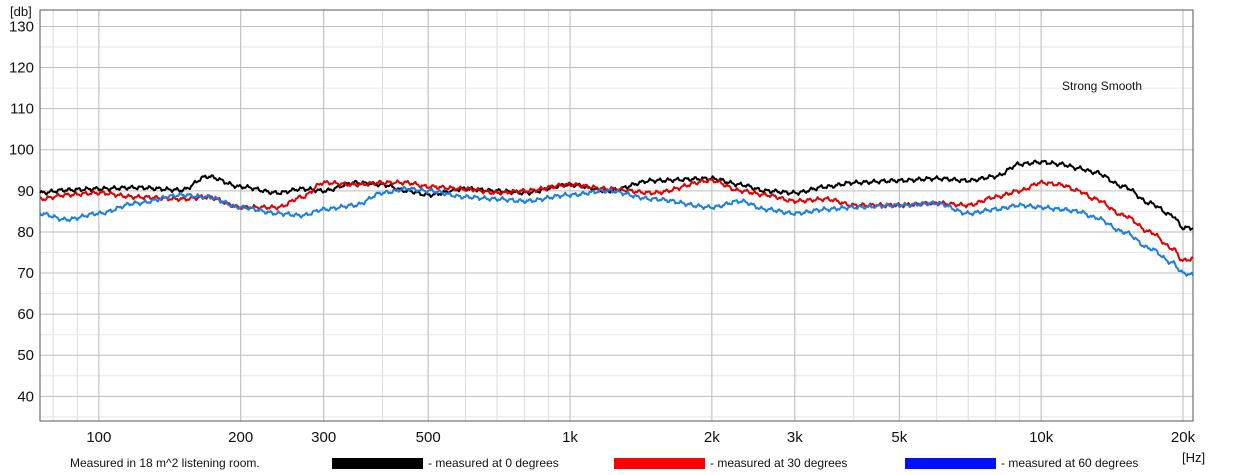  Describe the element at coordinates (778, 463) in the screenshot. I see `legend-label-1: - measured at 30 degrees` at that location.